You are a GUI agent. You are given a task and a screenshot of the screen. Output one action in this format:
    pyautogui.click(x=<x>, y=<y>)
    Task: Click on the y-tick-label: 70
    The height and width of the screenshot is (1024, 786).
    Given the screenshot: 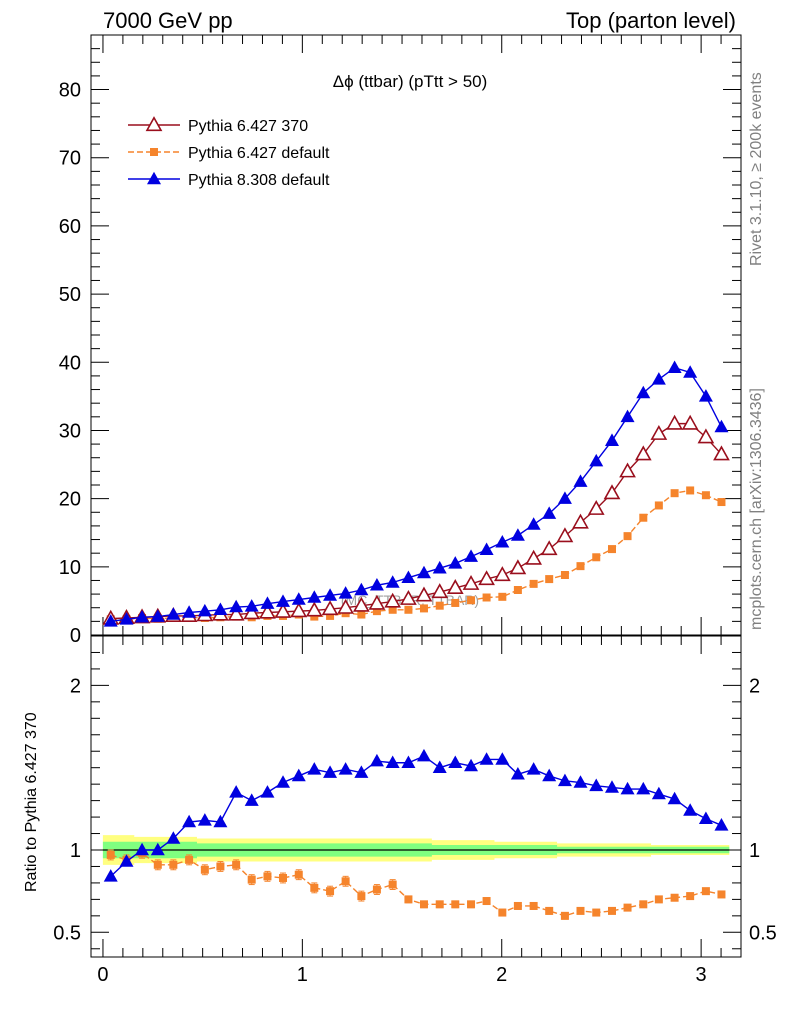 What is the action you would take?
    pyautogui.click(x=70, y=159)
    